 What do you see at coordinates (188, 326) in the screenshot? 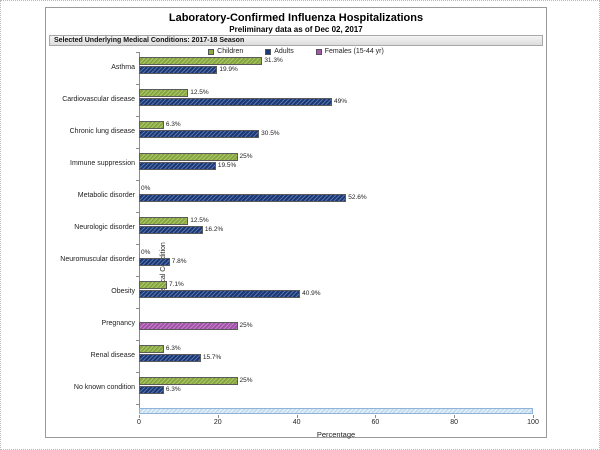
I see `females-bar` at bounding box center [188, 326].